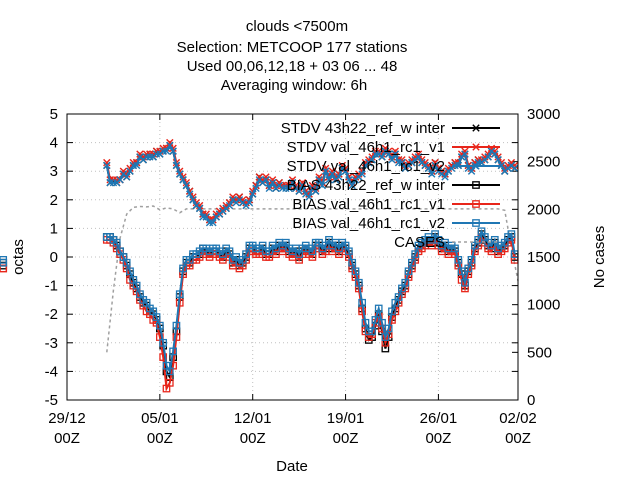  What do you see at coordinates (253, 418) in the screenshot?
I see `x-tick-label-date: 12/01` at bounding box center [253, 418].